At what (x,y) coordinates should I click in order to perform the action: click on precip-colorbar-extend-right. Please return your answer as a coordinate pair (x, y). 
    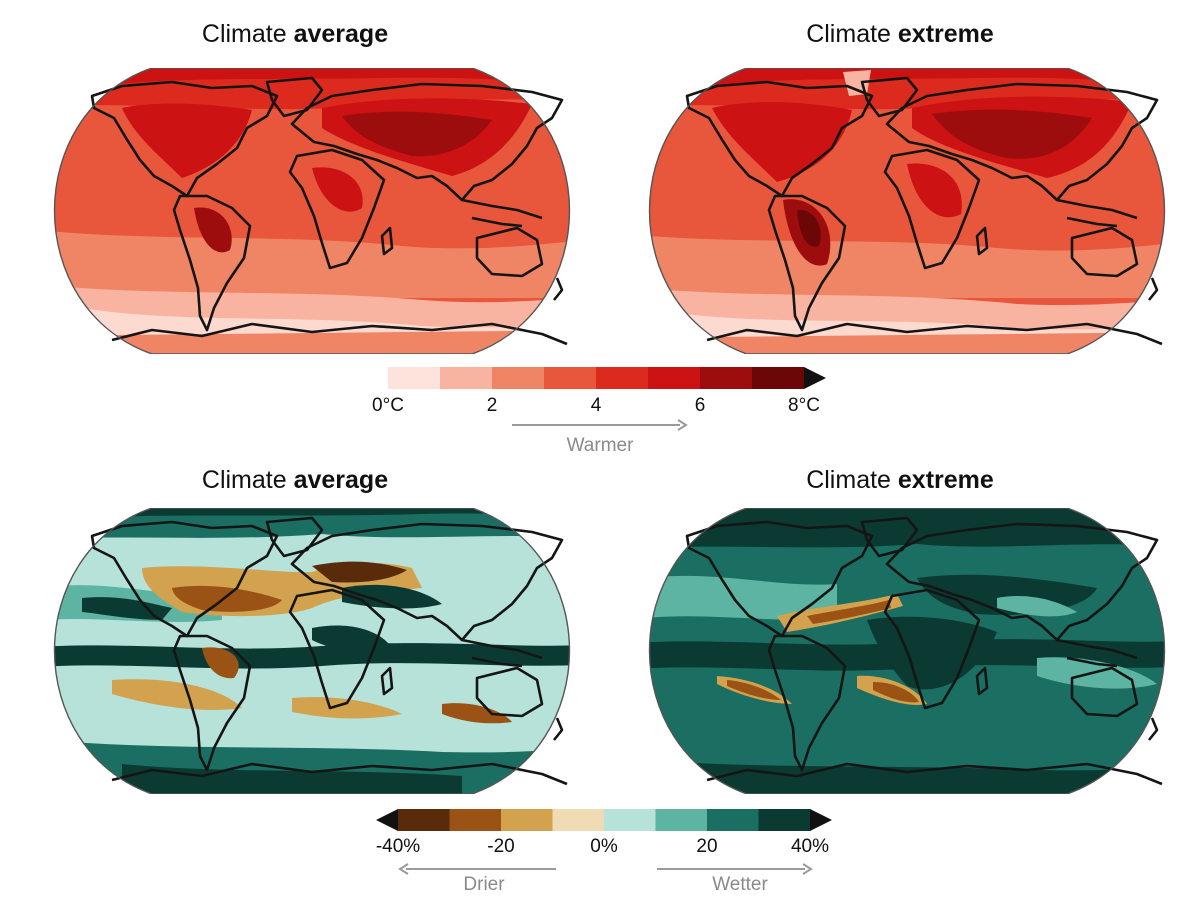
    Looking at the image, I should click on (821, 820).